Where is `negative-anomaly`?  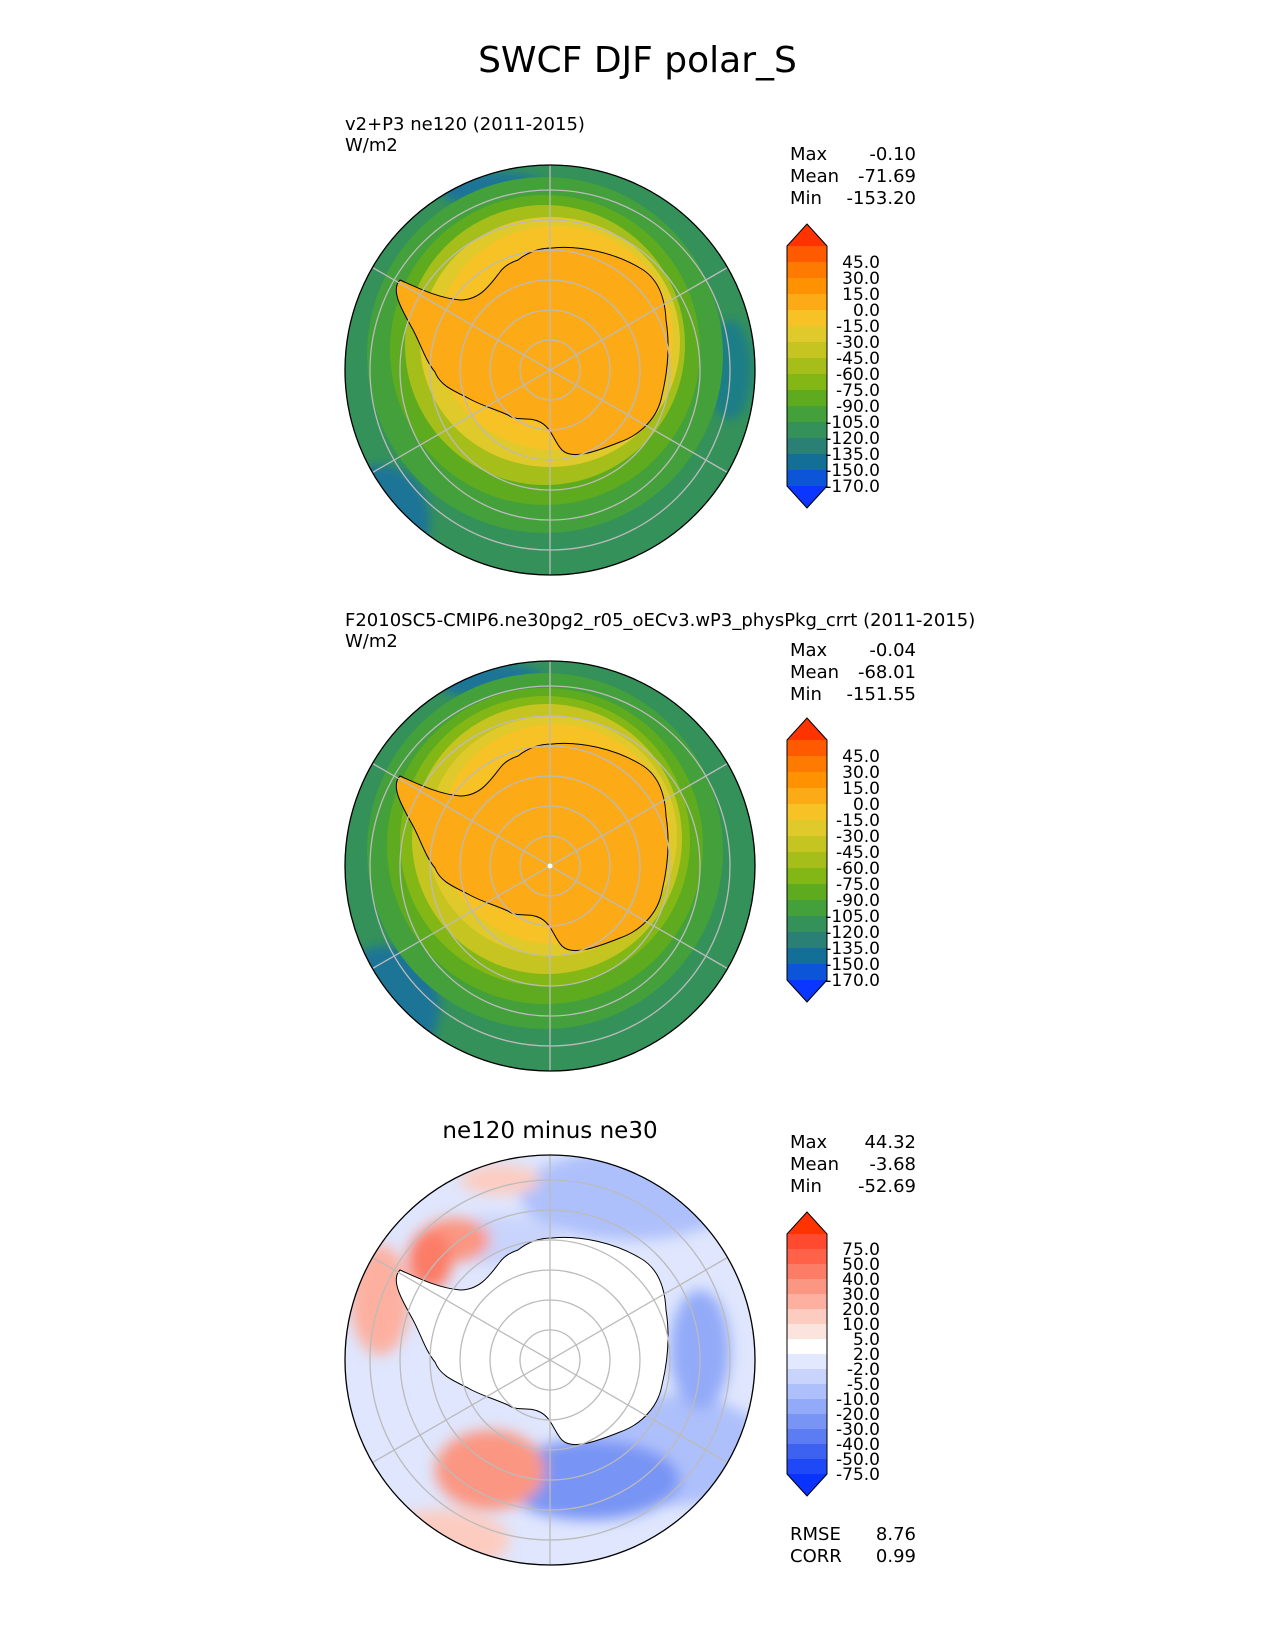
negative-anomaly is located at coordinates (630, 1197).